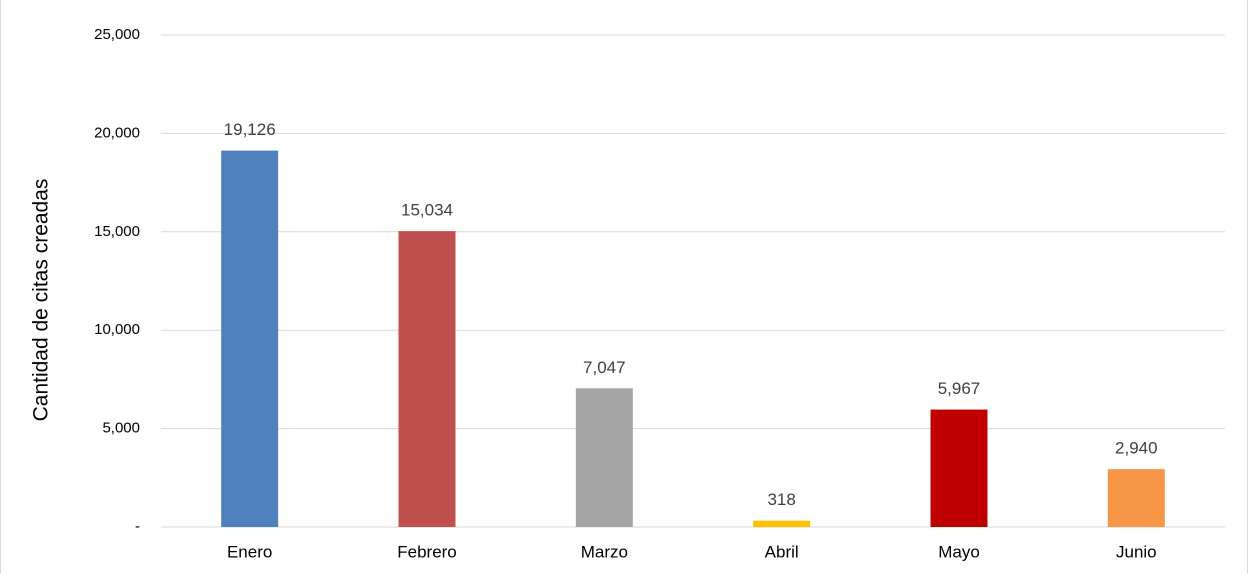 This screenshot has height=574, width=1249. What do you see at coordinates (137, 526) in the screenshot?
I see `y-tick-label: -` at bounding box center [137, 526].